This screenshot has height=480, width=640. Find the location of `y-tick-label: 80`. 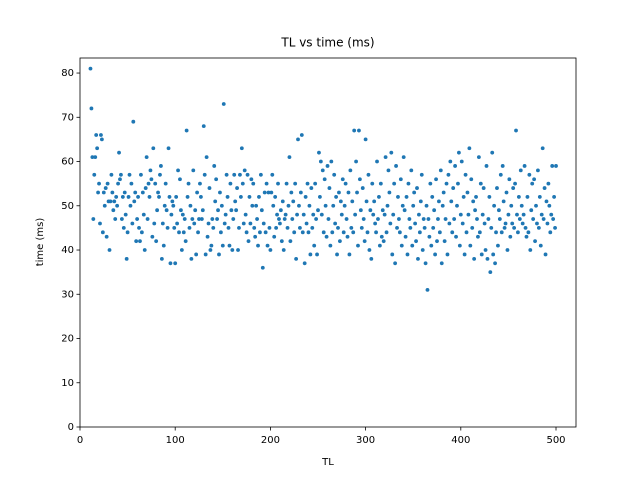

y-tick-label: 80 is located at coordinates (67, 73).